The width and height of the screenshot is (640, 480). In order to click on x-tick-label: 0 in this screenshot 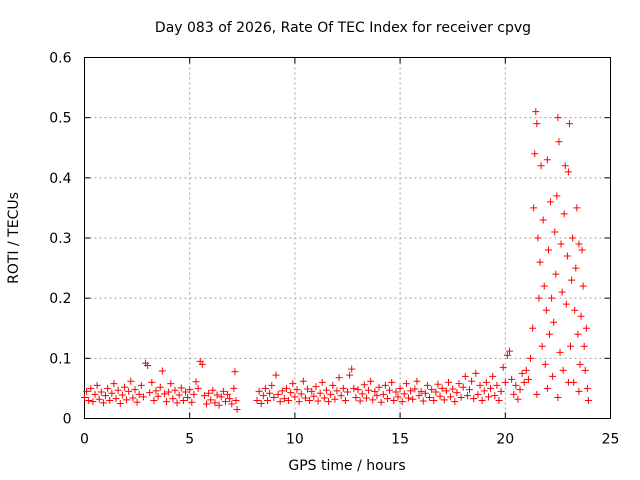, I will do `click(84, 440)`.